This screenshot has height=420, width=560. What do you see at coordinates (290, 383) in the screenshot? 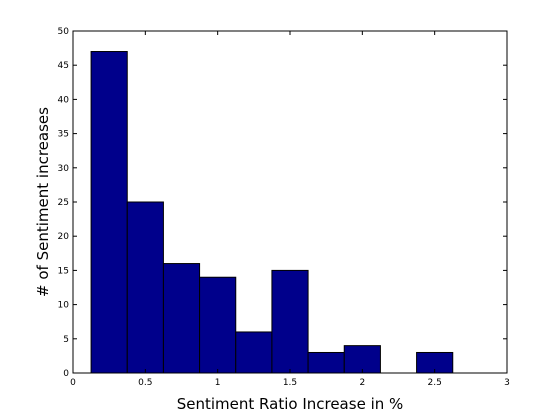
I see `x-tick-label-3: 1.5` at bounding box center [290, 383].